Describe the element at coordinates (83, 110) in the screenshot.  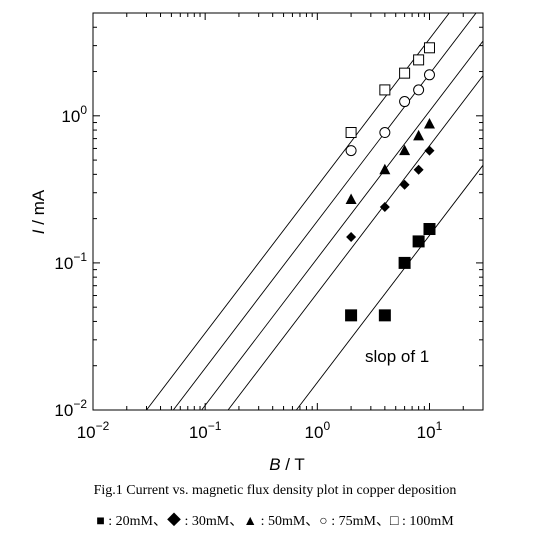
I see `y-tick-label-exponent: 0` at that location.